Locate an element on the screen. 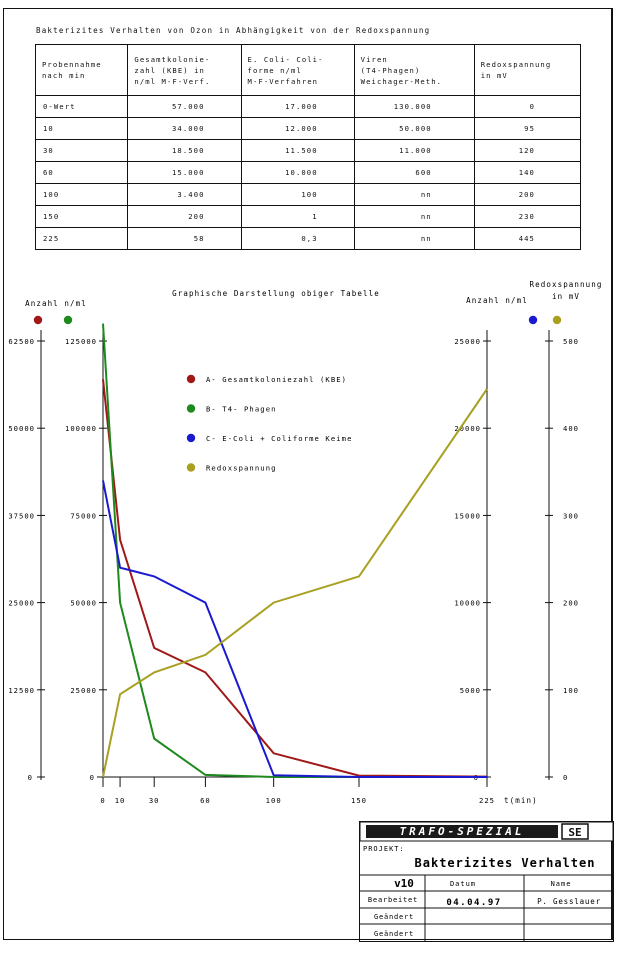  brand-band is located at coordinates (462, 831).